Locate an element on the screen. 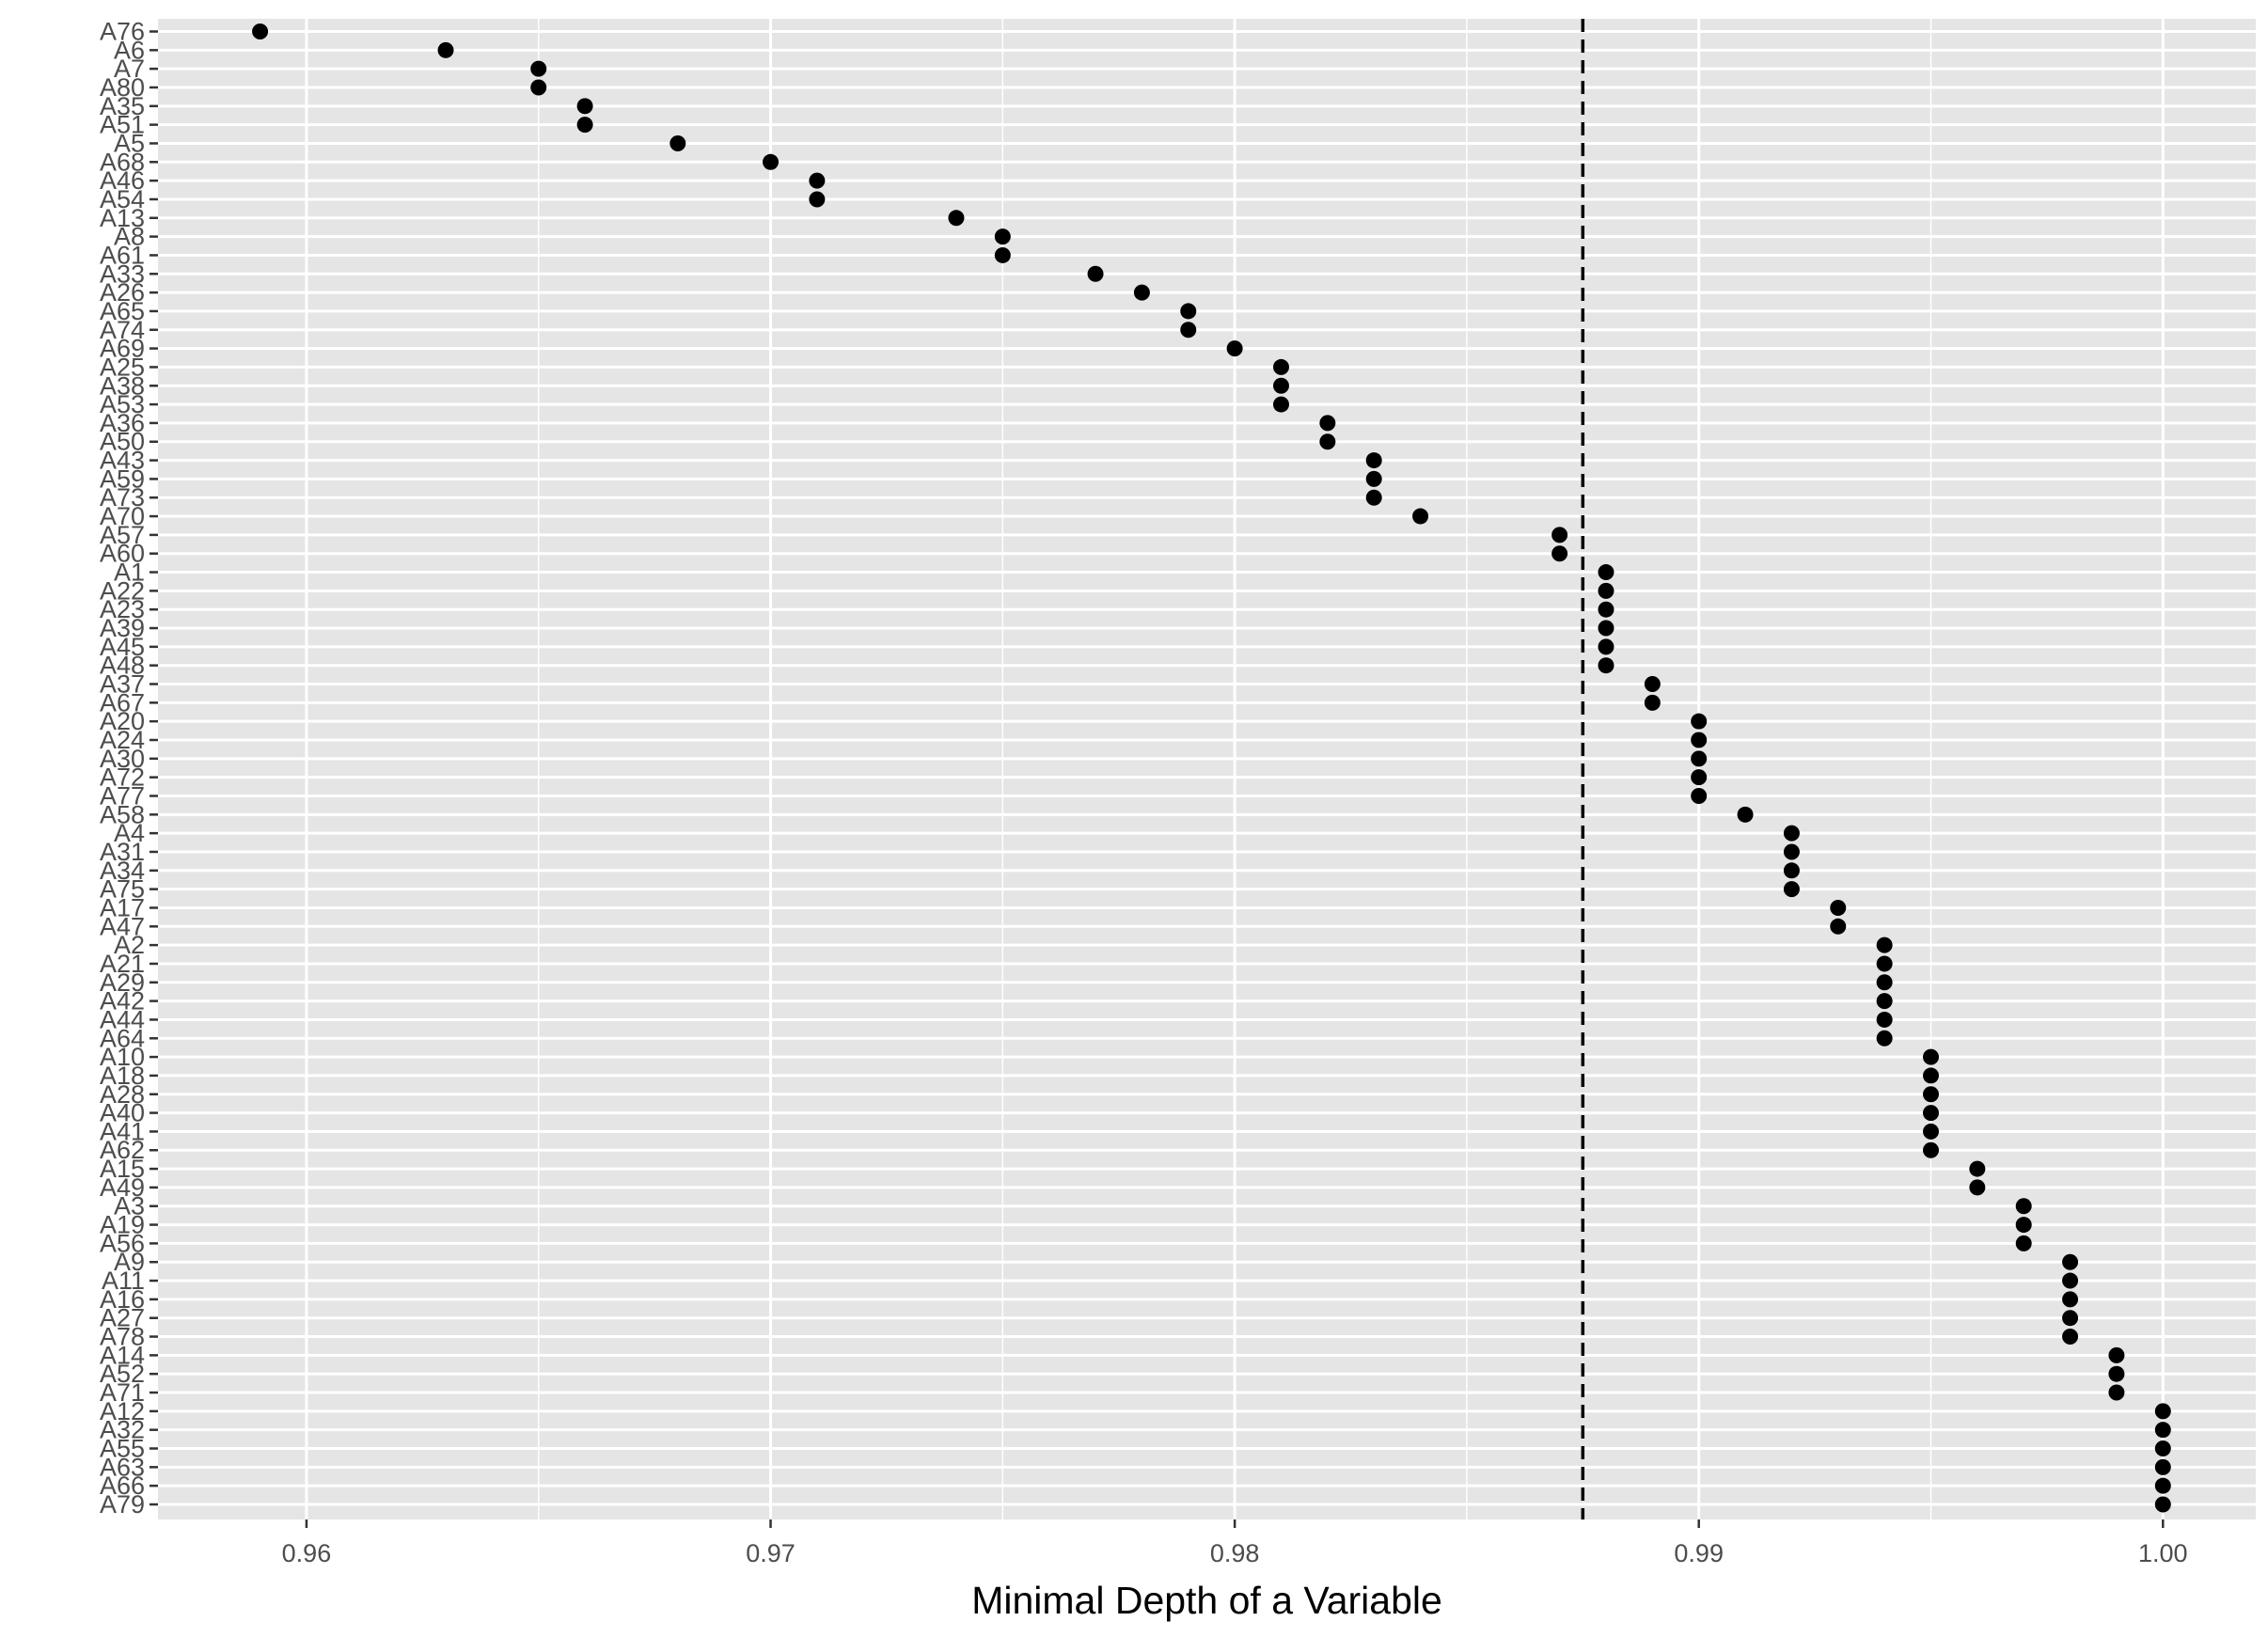 Image resolution: width=2268 pixels, height=1637 pixels. y-tick-label: A79 is located at coordinates (122, 1505).